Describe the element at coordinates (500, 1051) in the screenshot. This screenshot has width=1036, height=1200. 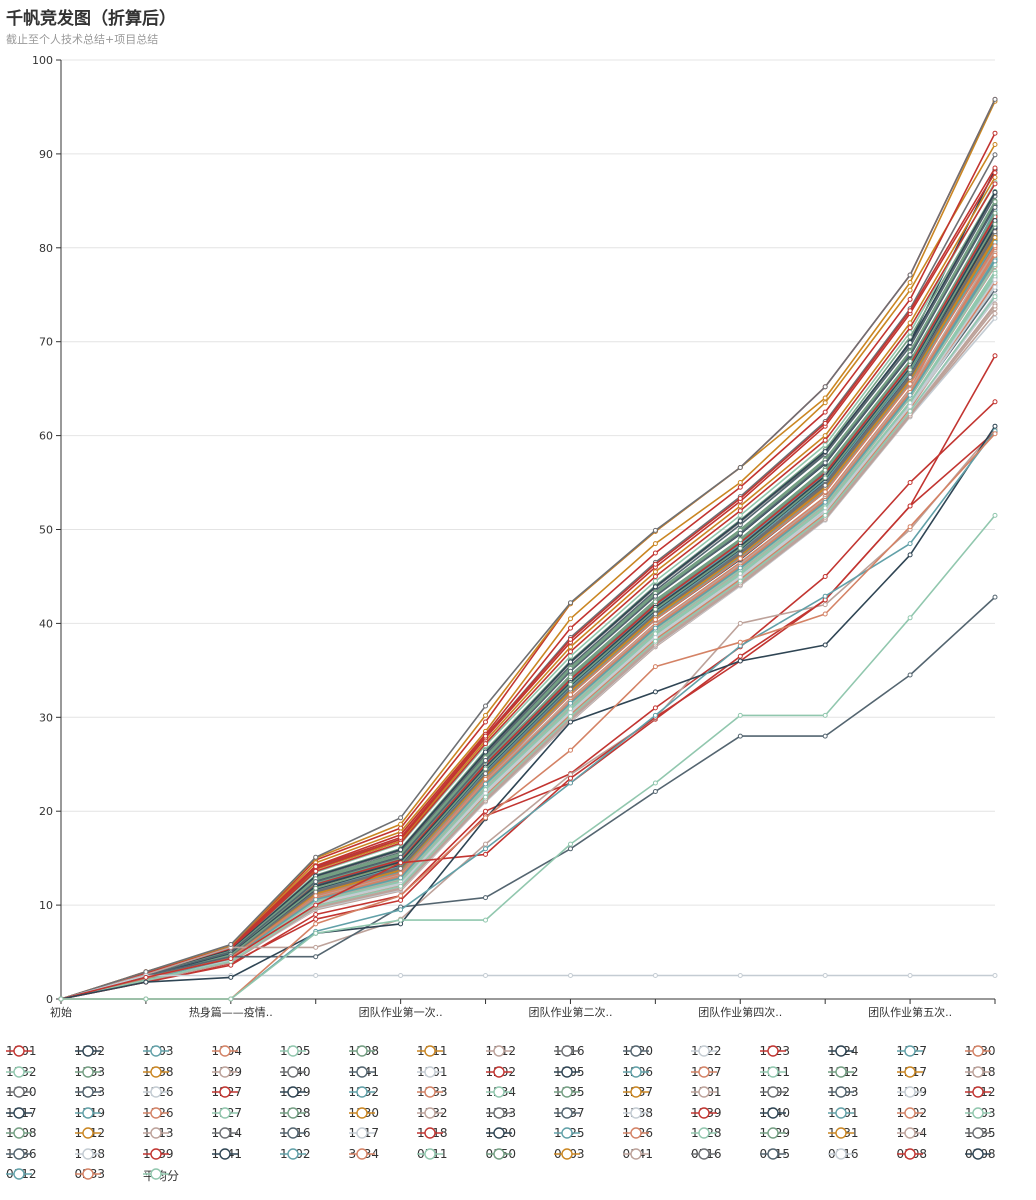
I see `legend-item: 1112` at that location.